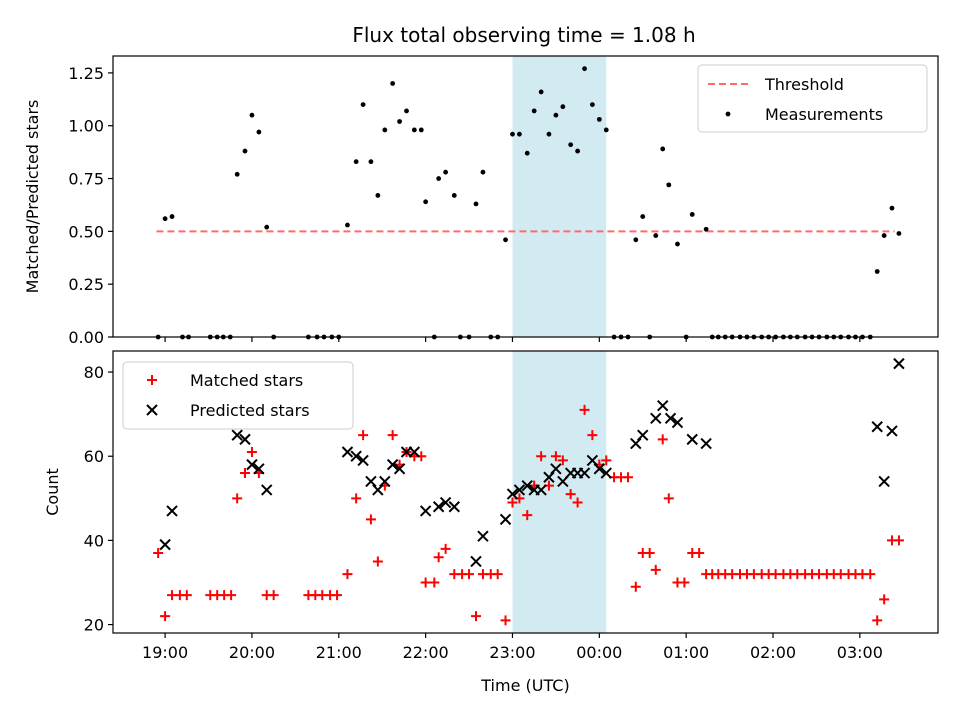 The width and height of the screenshot is (960, 720). I want to click on legend-matched-swatch, so click(152, 380).